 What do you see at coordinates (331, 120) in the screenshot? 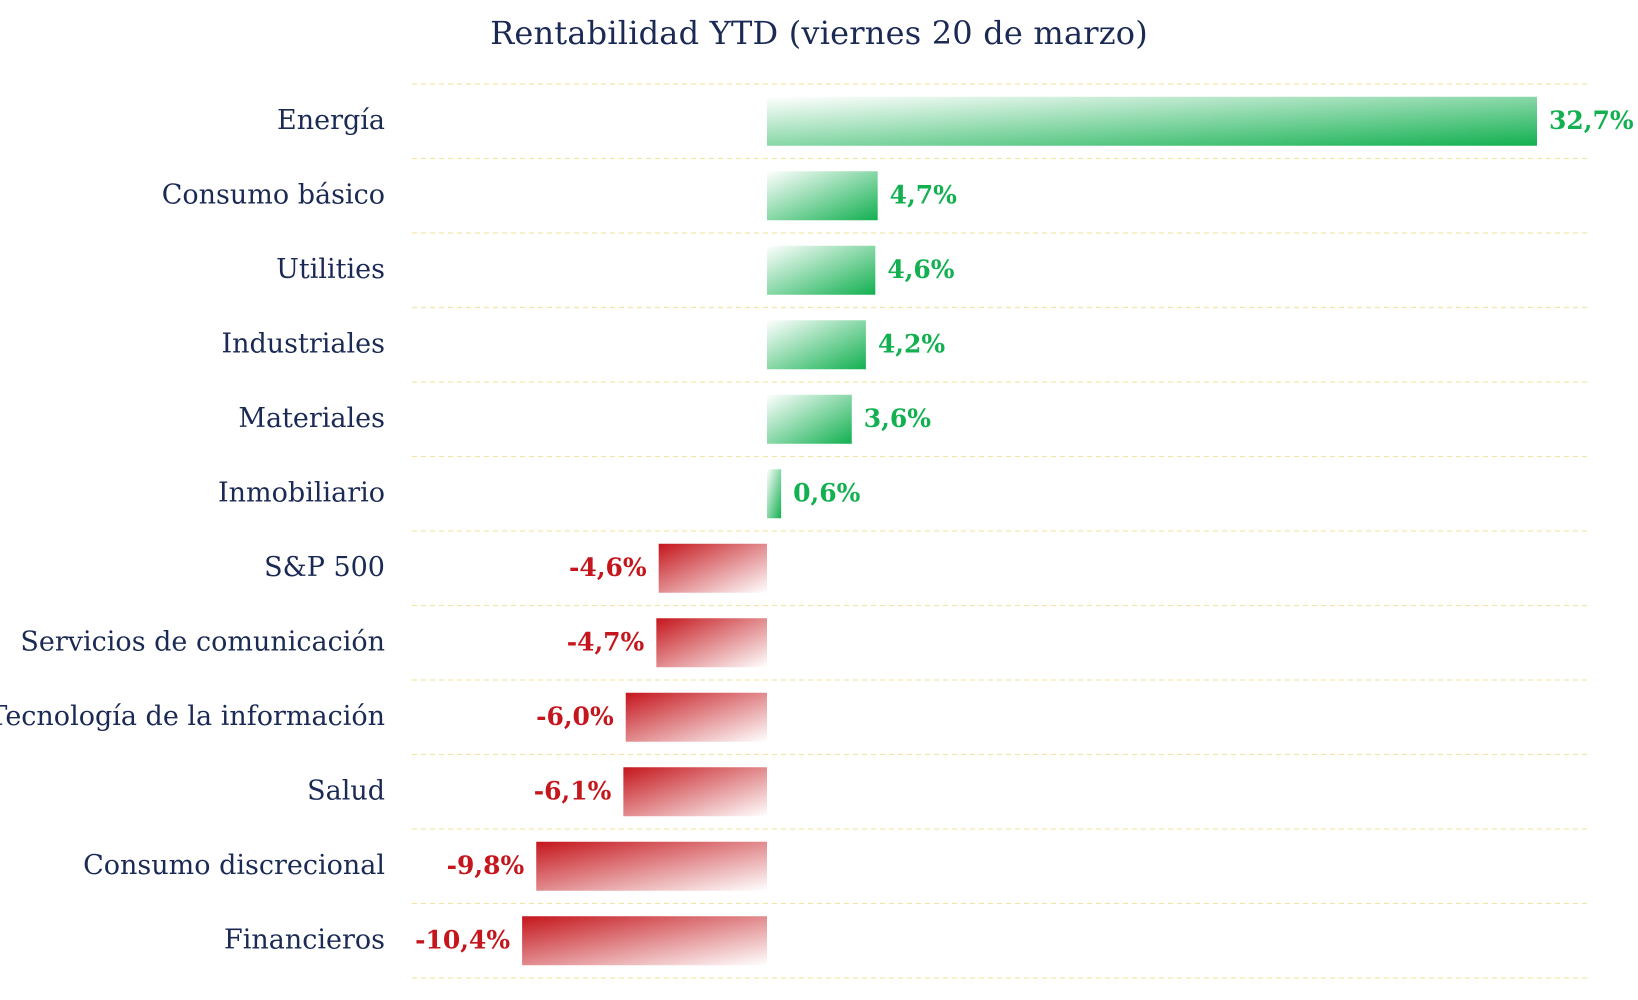
I see `category-label: Energía` at bounding box center [331, 120].